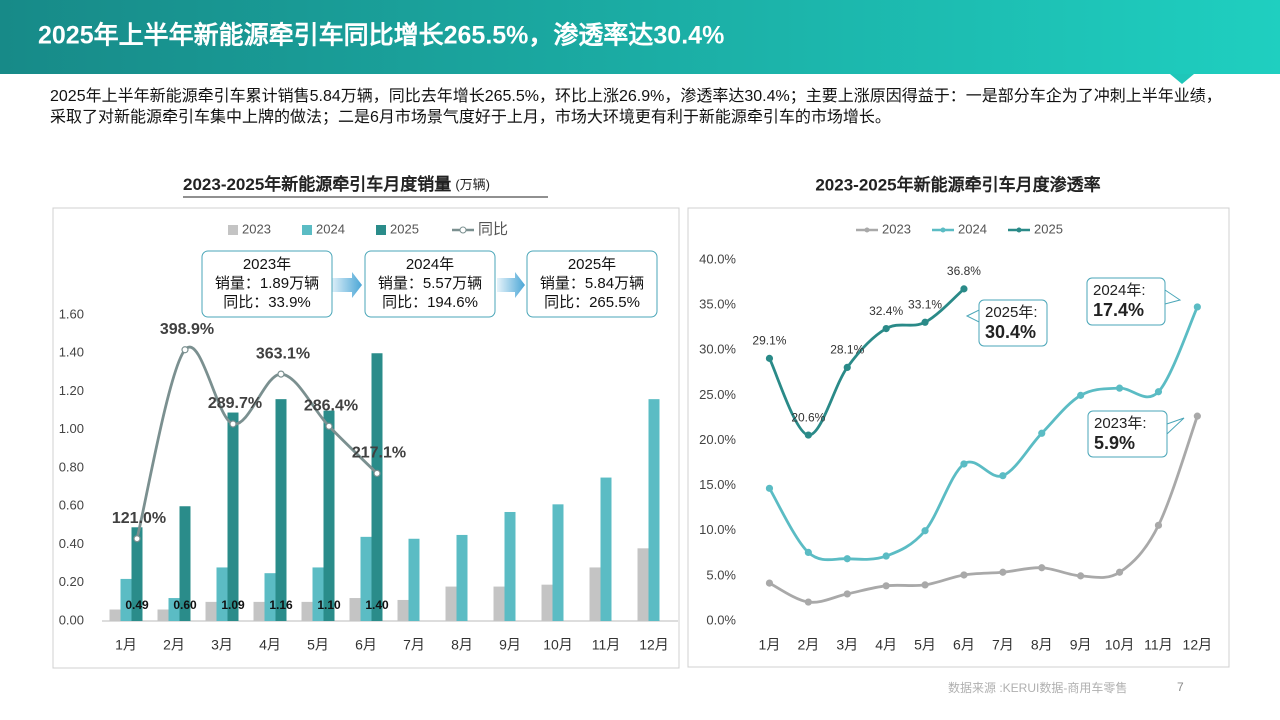  What do you see at coordinates (1182, 79) in the screenshot?
I see `header-notch` at bounding box center [1182, 79].